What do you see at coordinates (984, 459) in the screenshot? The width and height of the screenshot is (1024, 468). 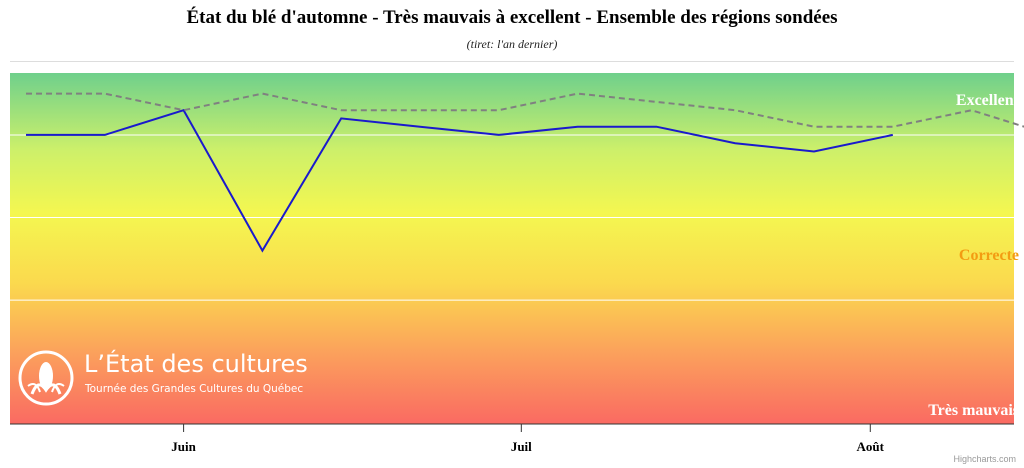 I see `chart-credit: Highcharts.com` at bounding box center [984, 459].